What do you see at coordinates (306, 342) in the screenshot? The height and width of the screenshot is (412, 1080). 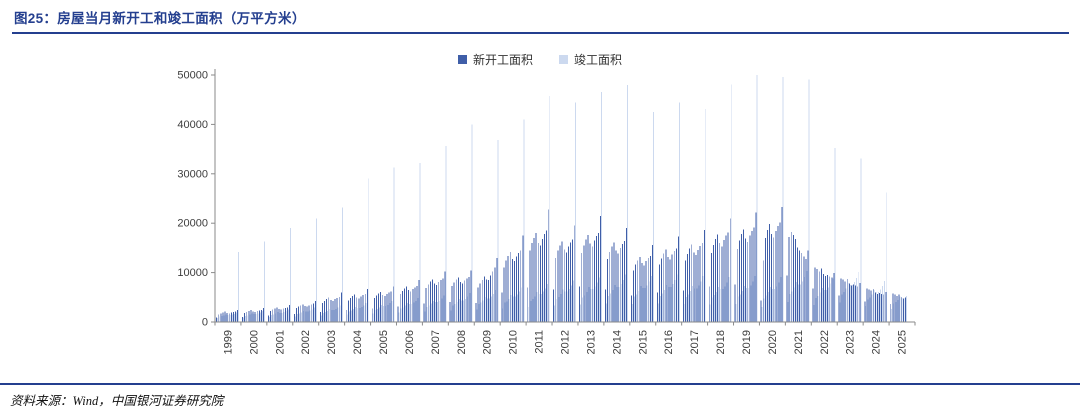 I see `x-year-label: 2002` at bounding box center [306, 342].